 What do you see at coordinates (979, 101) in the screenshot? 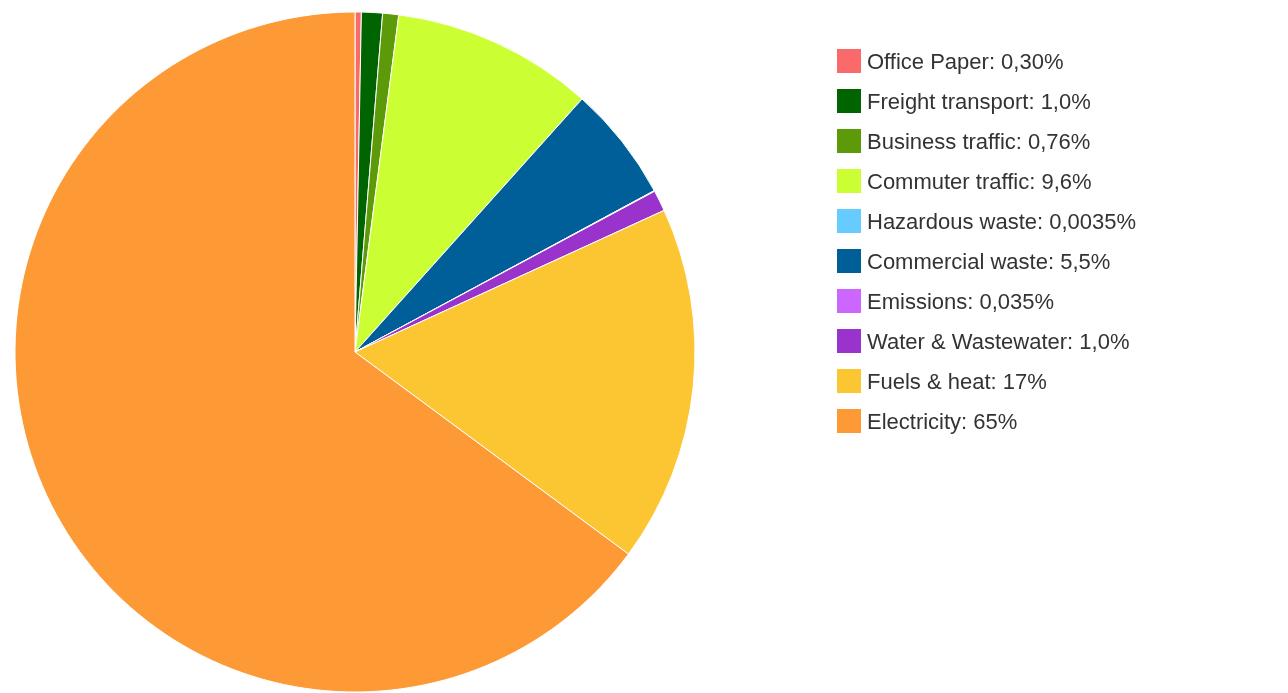
I see `legend-label: Freight transport: 1,0%` at bounding box center [979, 101].